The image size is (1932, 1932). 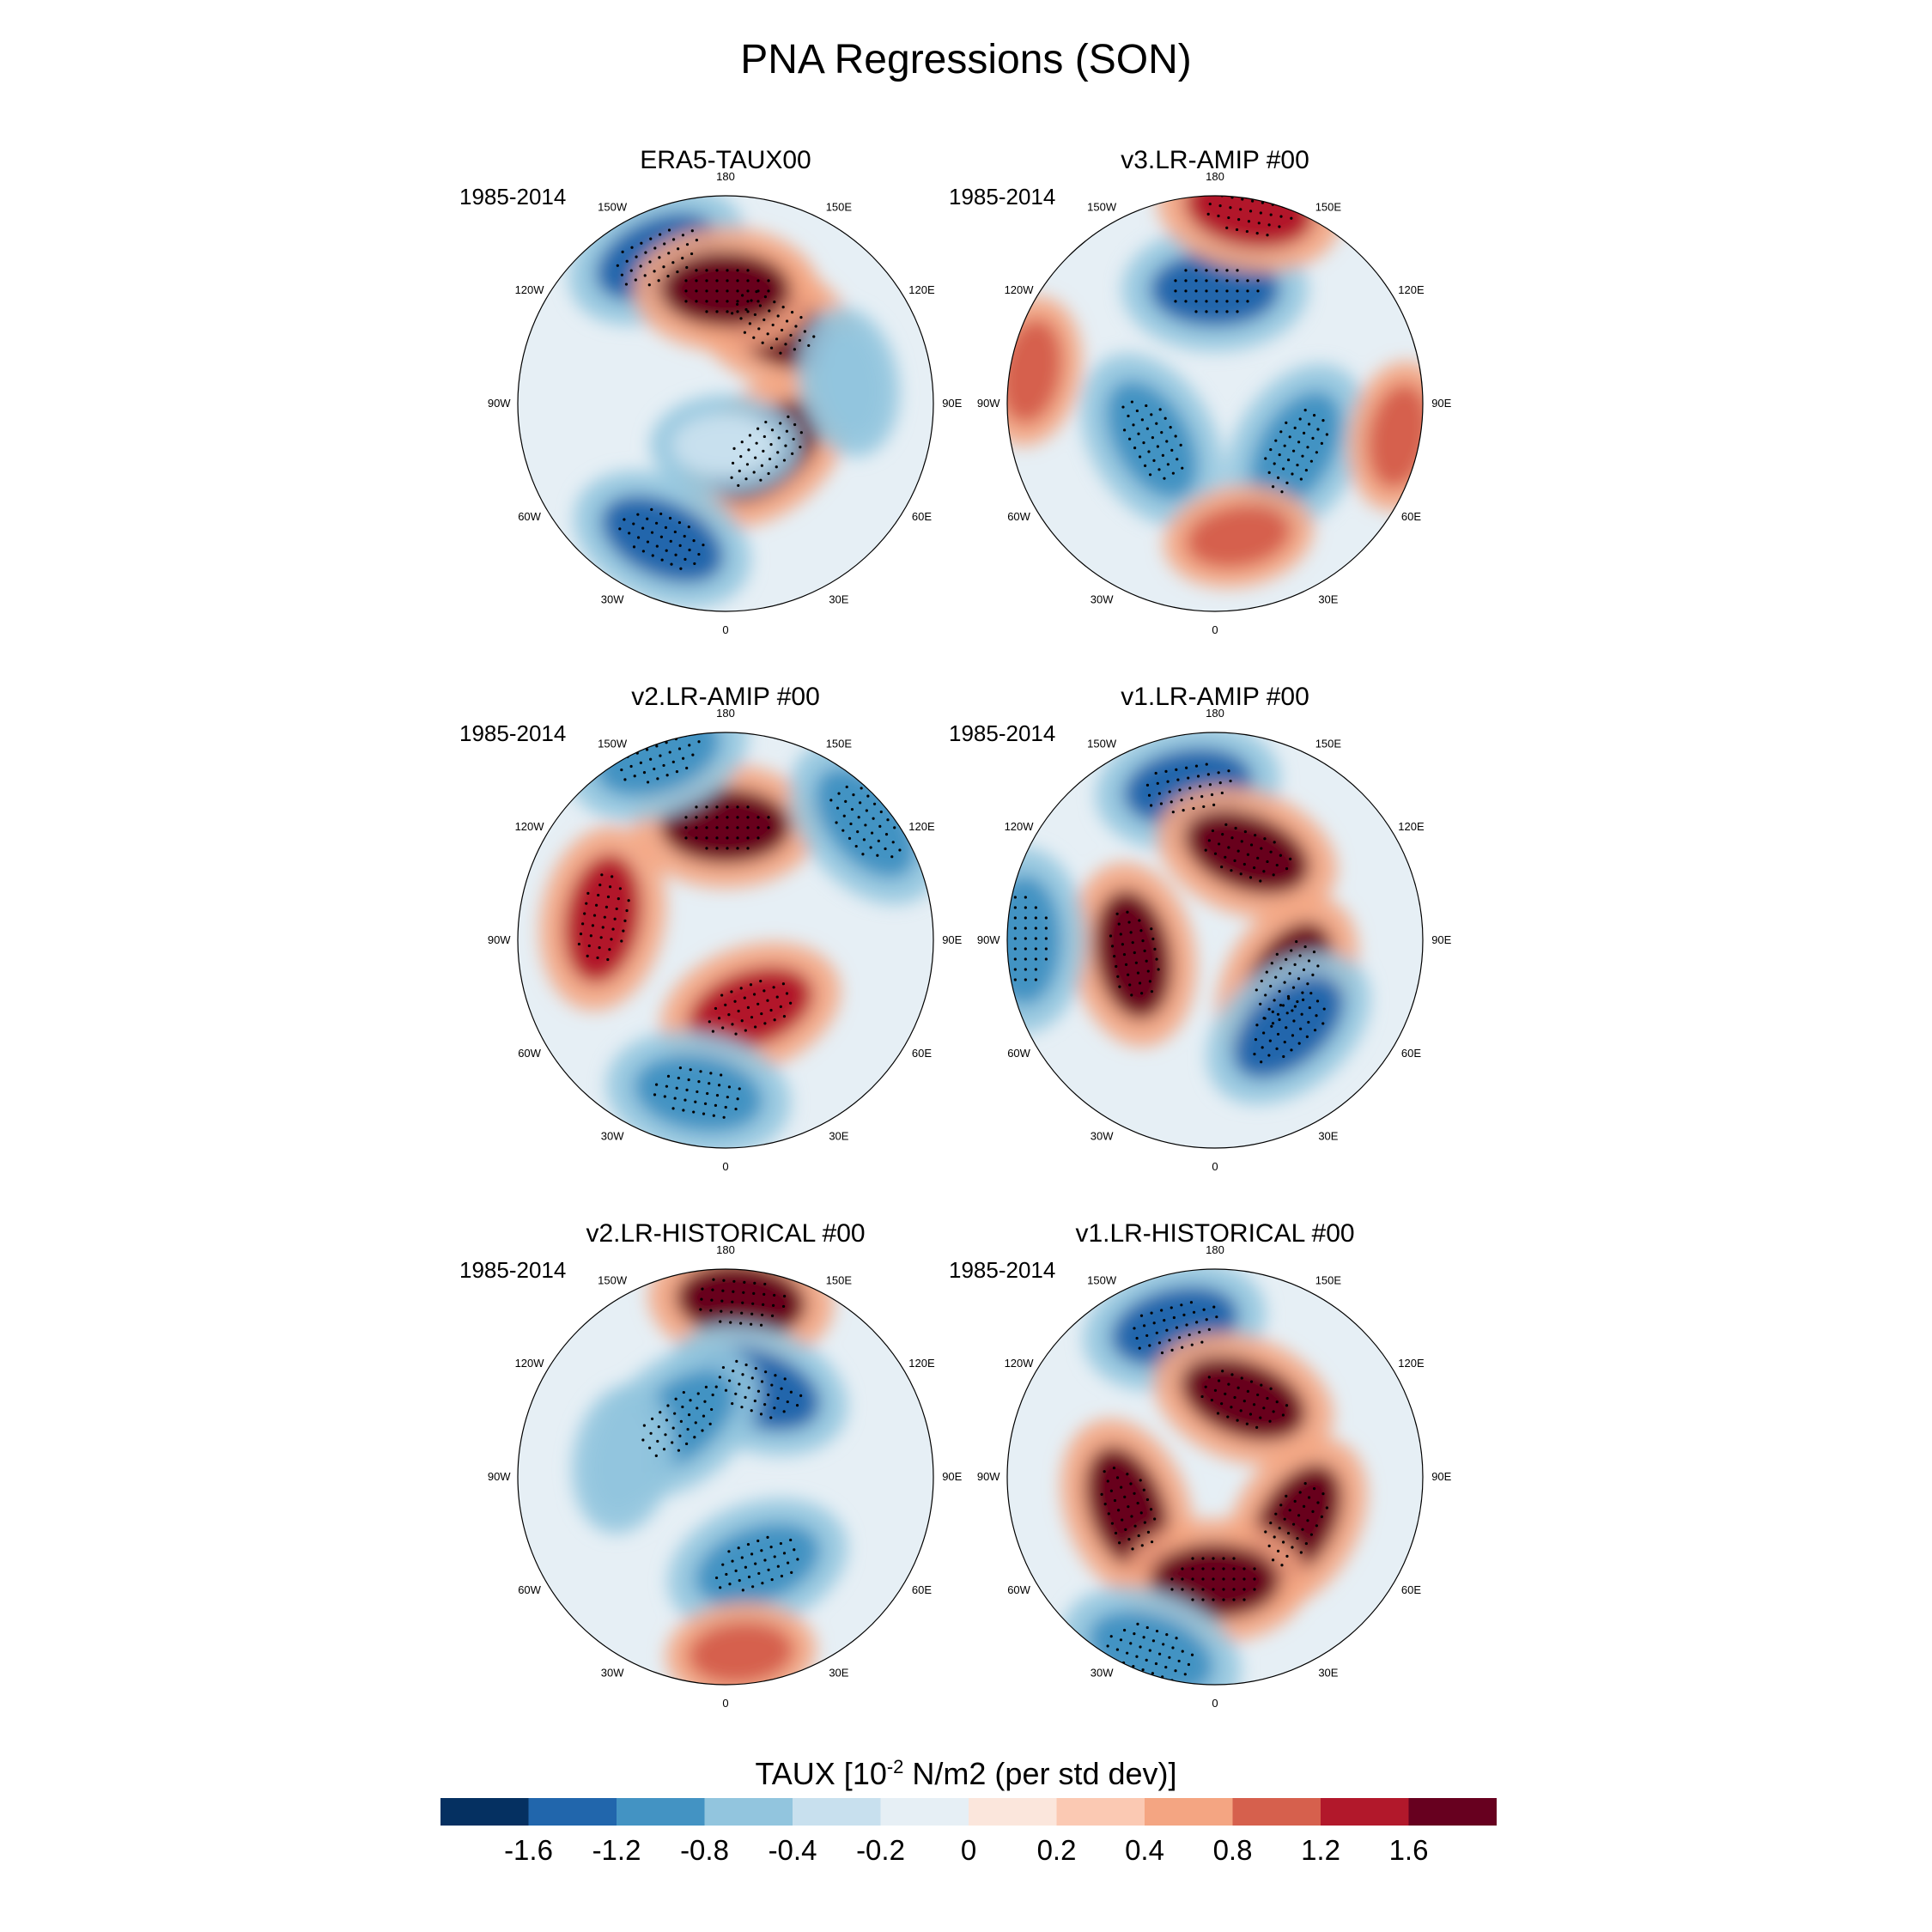 I want to click on polar-map: 180 150E 120E 90E 60E 30E 0 30W 60W 90W 120W 150W, so click(x=726, y=1477).